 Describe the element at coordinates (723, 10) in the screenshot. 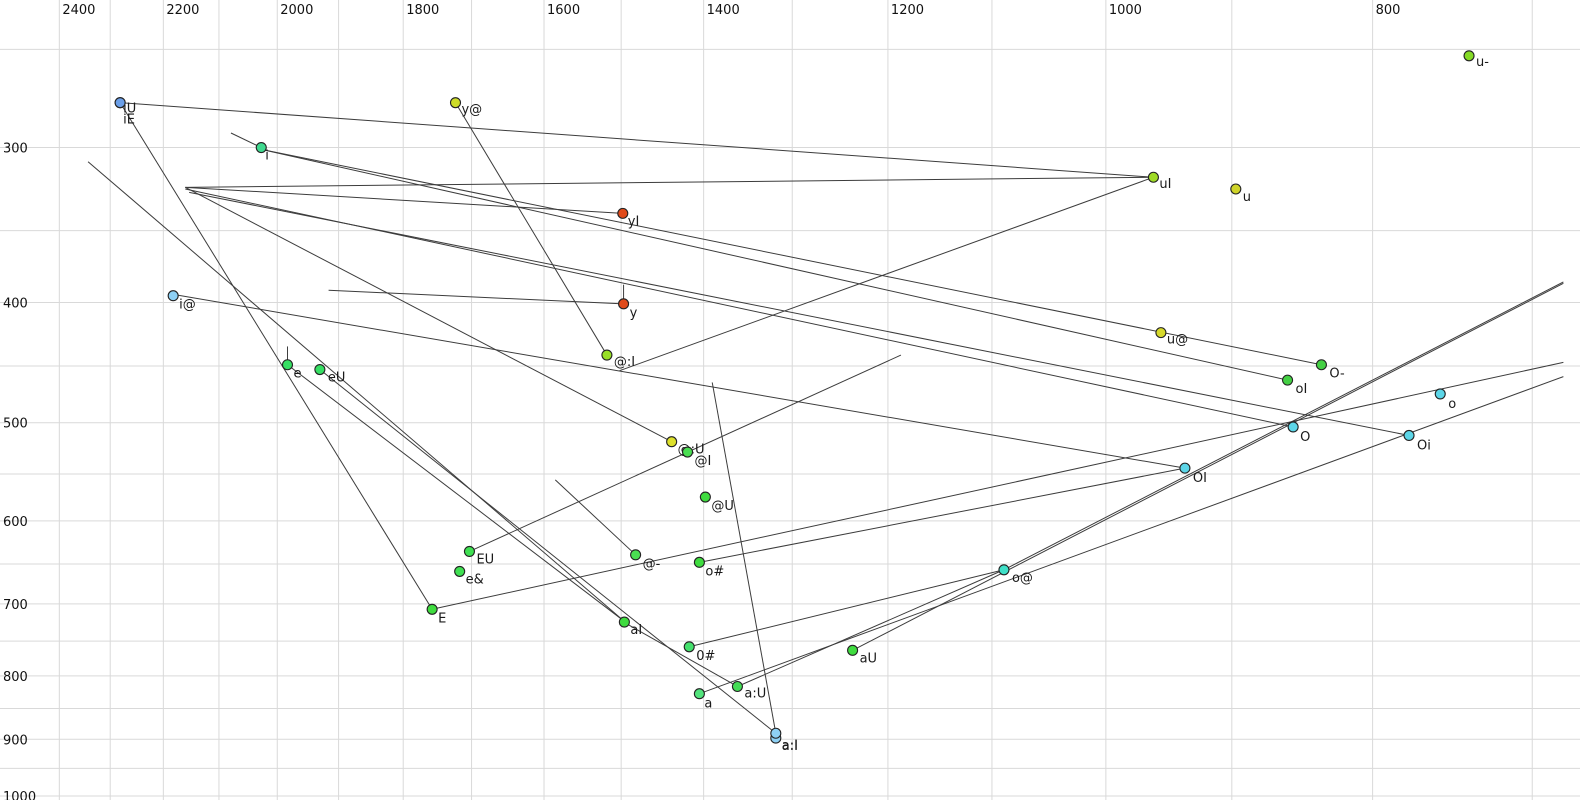

I see `x-axis-tick-label: 1400` at that location.